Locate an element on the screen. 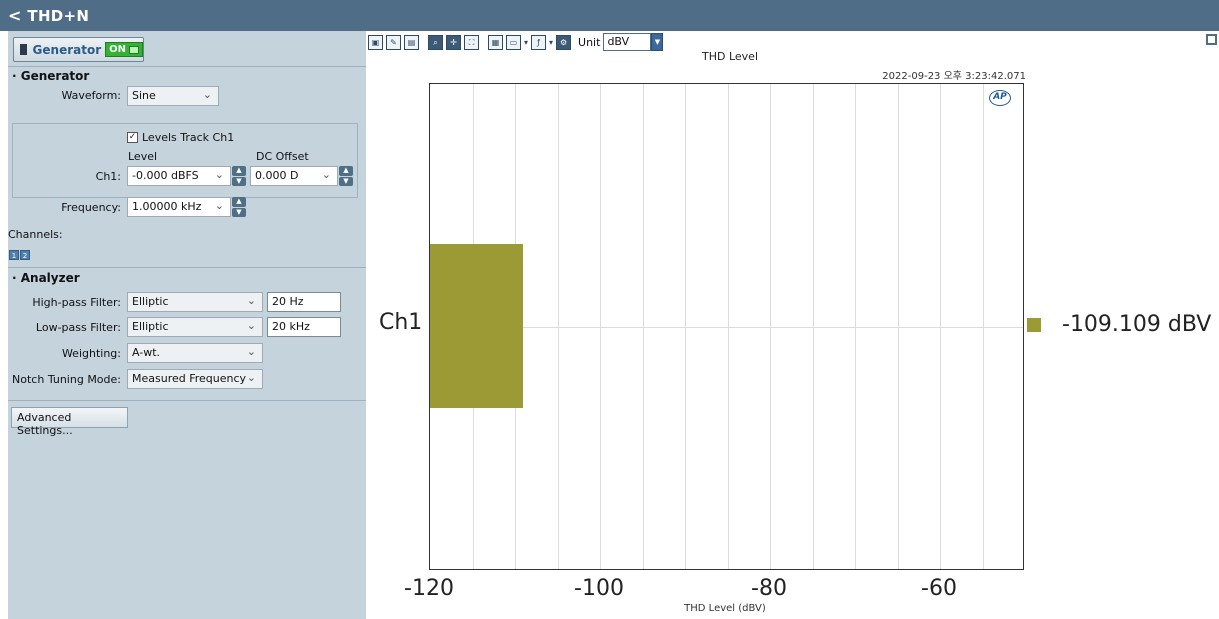 Image resolution: width=1219 pixels, height=619 pixels. x-tick-label: -120 is located at coordinates (429, 588).